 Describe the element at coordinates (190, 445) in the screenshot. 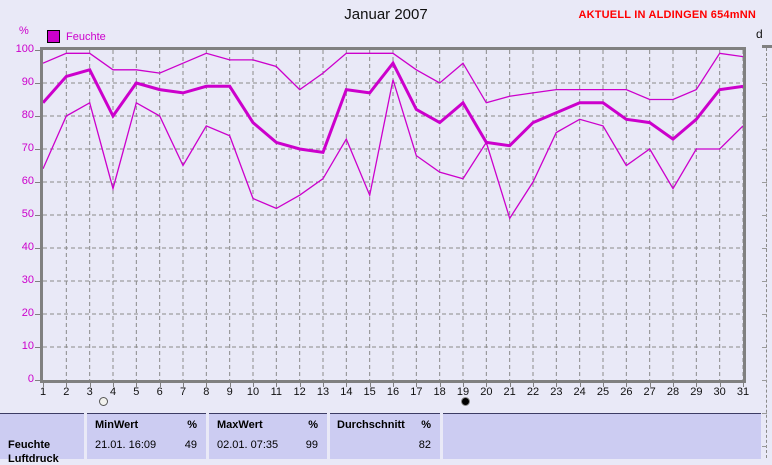

I see `minwert-value: 49` at that location.